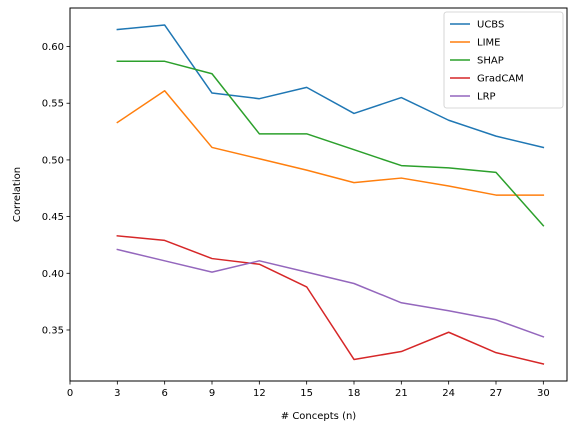 The height and width of the screenshot is (432, 576). What do you see at coordinates (543, 393) in the screenshot?
I see `x-tick-label: 30` at bounding box center [543, 393].